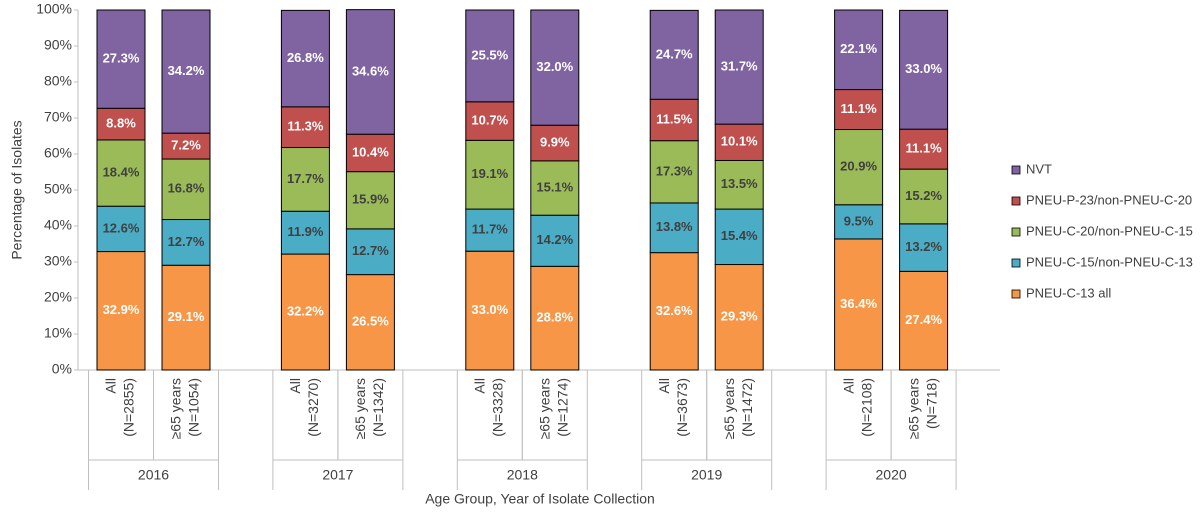 Image resolution: width=1200 pixels, height=518 pixels. What do you see at coordinates (739, 316) in the screenshot?
I see `value-label: 29.3%` at bounding box center [739, 316].